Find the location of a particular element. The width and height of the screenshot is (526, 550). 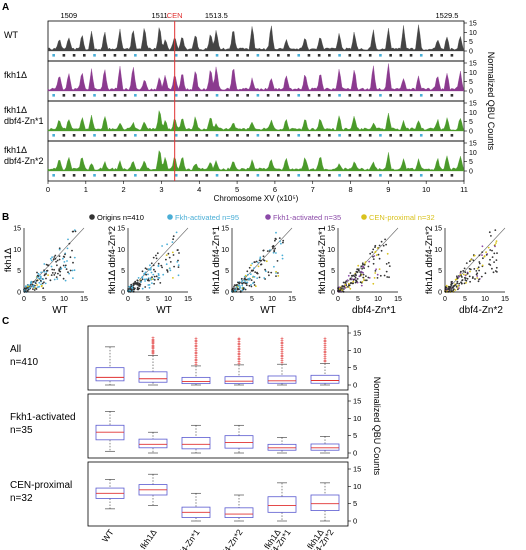

x-axis-label: WT is located at coordinates (164, 310).